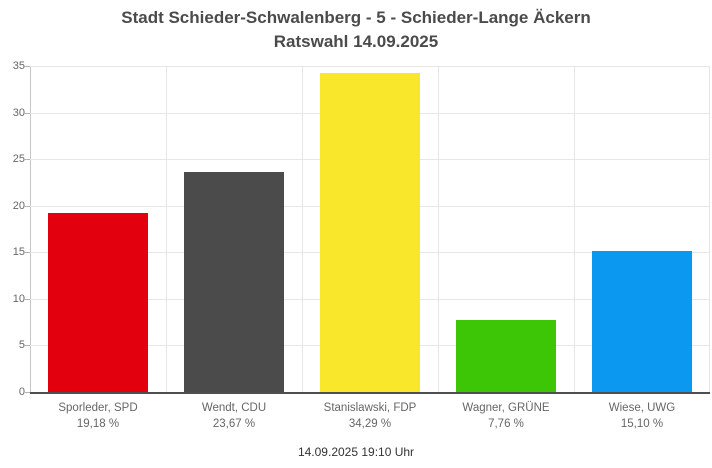 The height and width of the screenshot is (468, 712). Describe the element at coordinates (21, 345) in the screenshot. I see `y-tick-label: 5` at that location.